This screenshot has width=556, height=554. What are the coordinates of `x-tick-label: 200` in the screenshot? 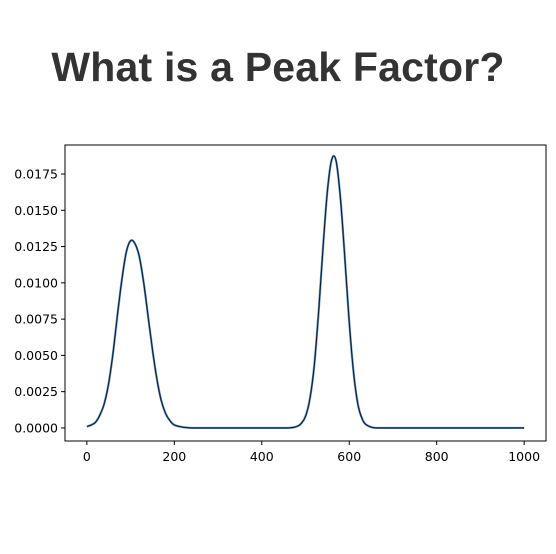 It's located at (174, 456).